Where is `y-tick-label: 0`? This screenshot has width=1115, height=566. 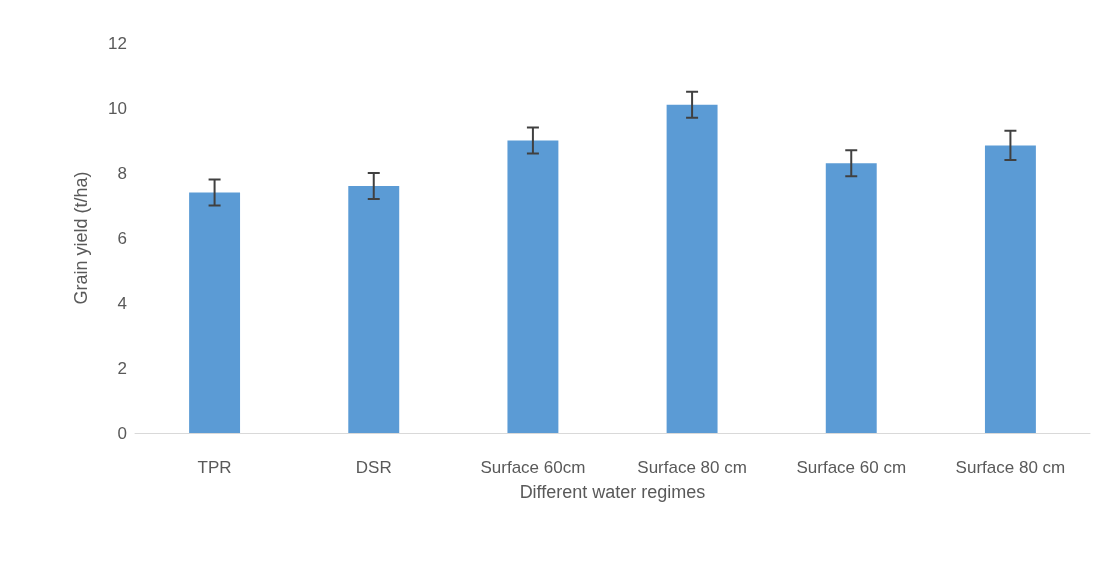
y-tick-label: 0 is located at coordinates (122, 433).